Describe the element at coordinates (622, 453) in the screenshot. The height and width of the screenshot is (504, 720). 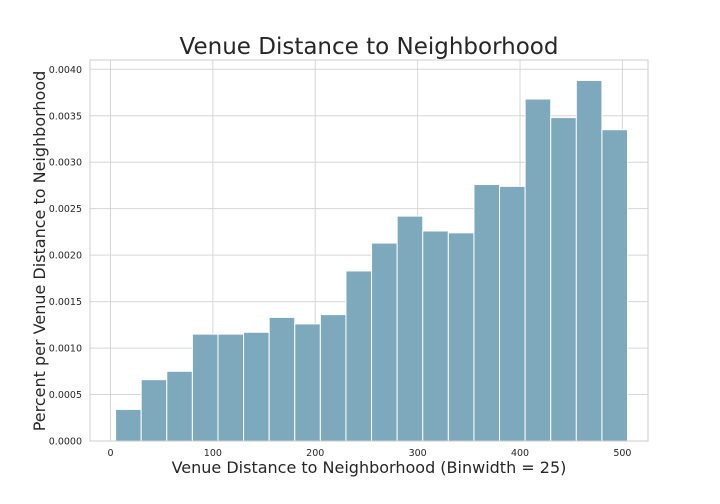
I see `x-tick-label: 500` at that location.